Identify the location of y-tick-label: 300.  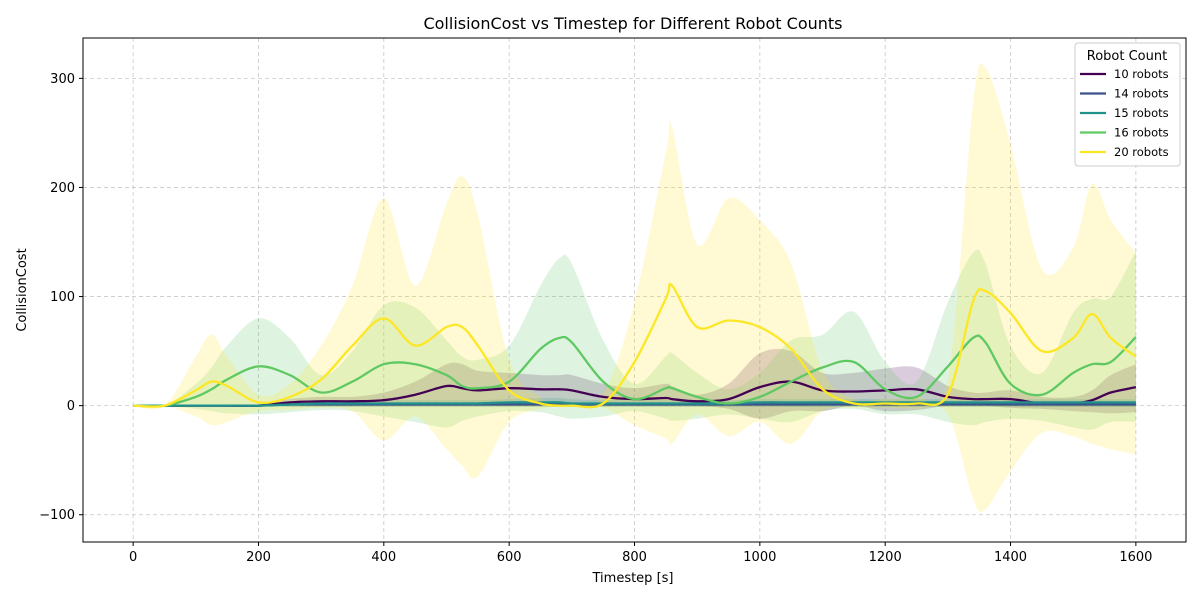
(62, 79).